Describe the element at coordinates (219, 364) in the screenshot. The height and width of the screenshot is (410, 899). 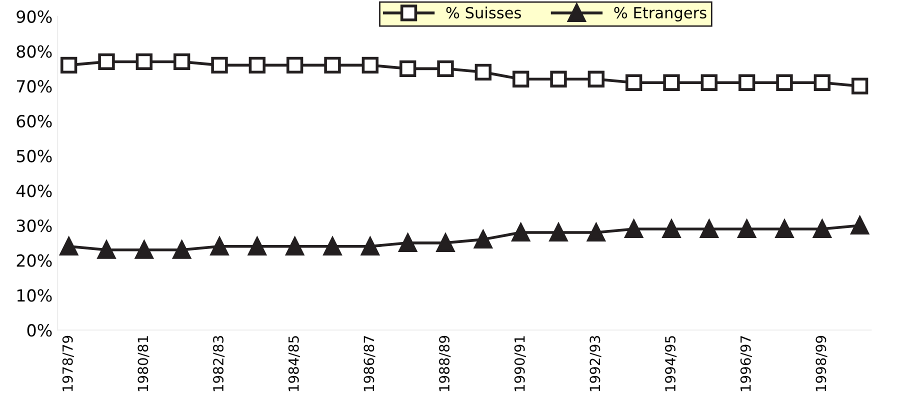
I see `x-tick-label: 1982/83` at that location.